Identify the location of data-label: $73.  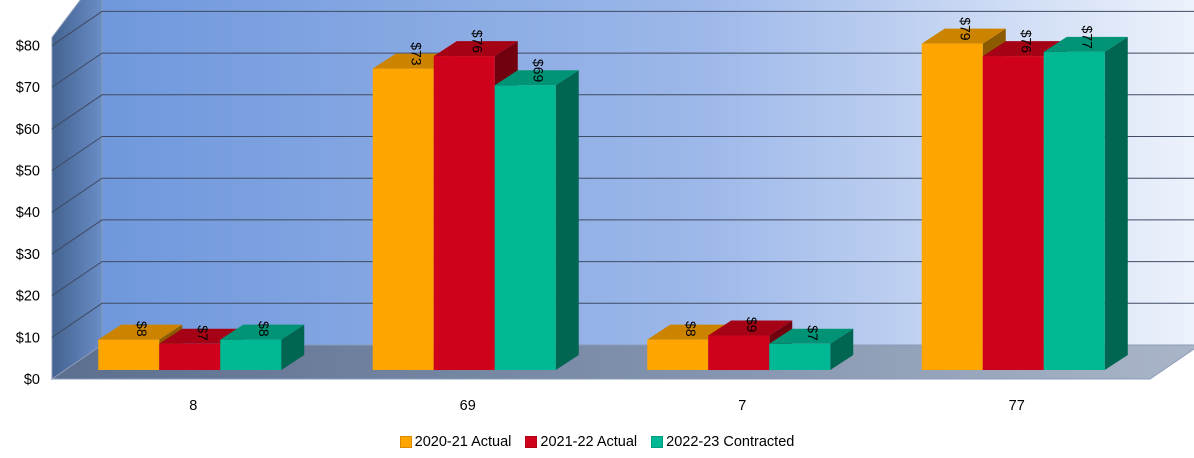
(416, 54).